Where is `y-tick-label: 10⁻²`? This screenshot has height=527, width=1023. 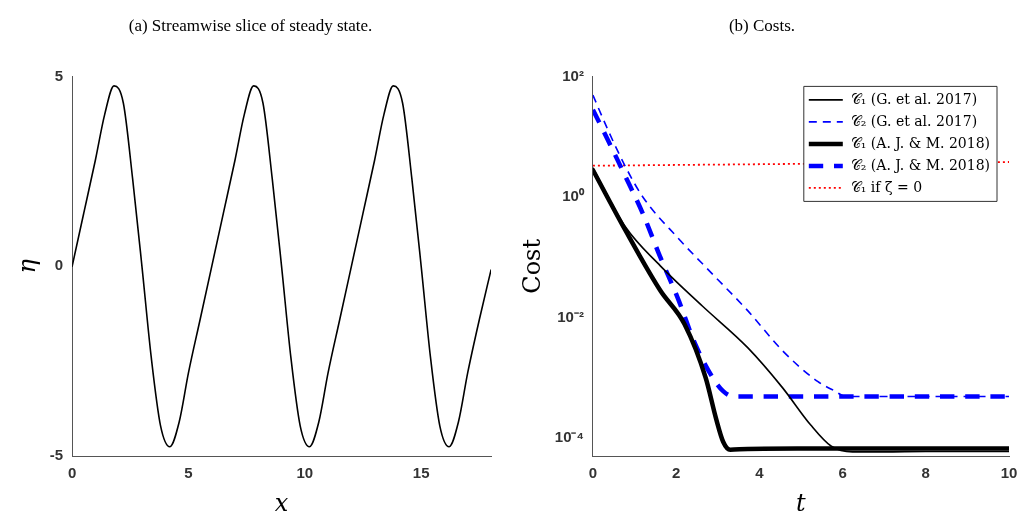
y-tick-label: 10⁻² is located at coordinates (570, 316).